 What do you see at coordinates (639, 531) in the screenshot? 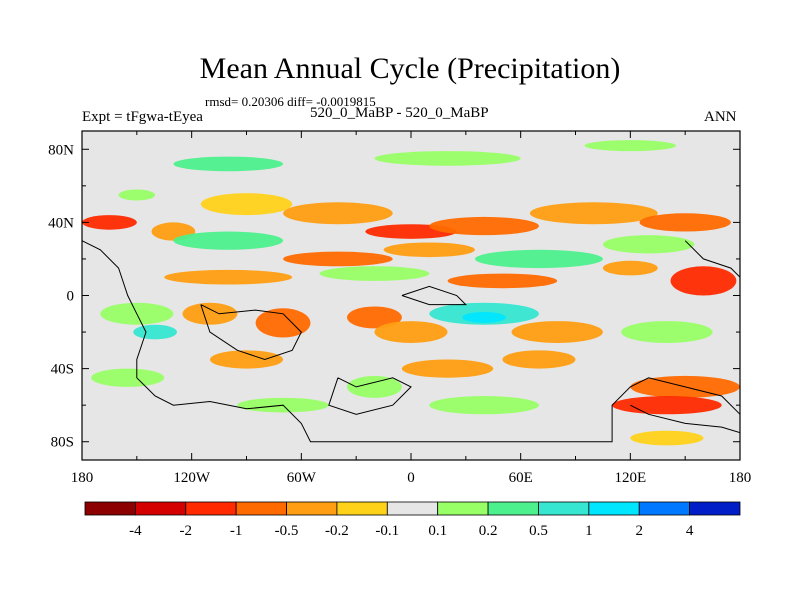
I see `colorbar-label: 2` at bounding box center [639, 531].